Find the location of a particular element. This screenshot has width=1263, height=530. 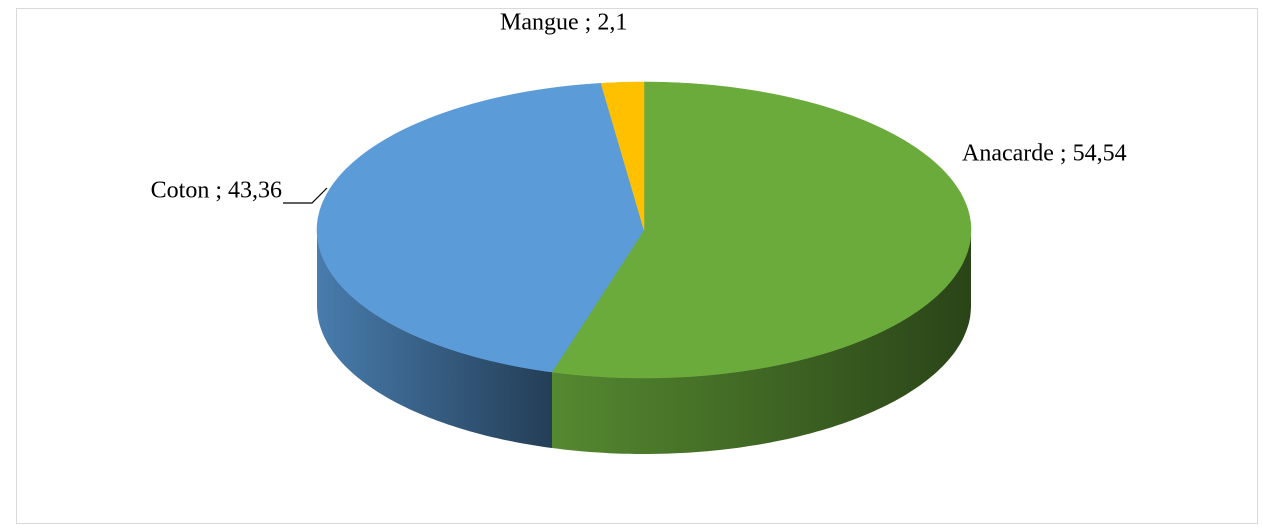

leader-line is located at coordinates (305, 195).